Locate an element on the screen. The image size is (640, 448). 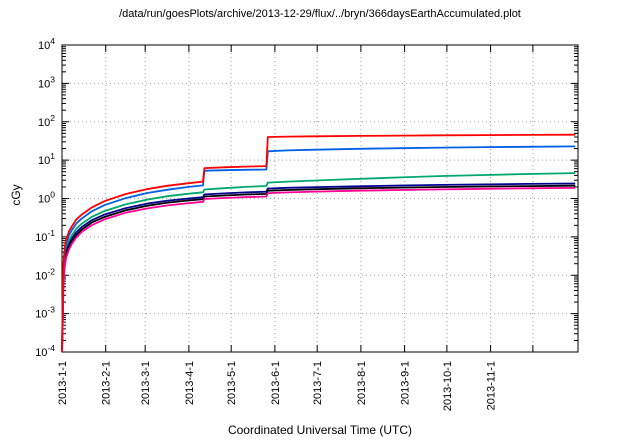
x-tick-label: 2013-5-1 is located at coordinates (232, 383).